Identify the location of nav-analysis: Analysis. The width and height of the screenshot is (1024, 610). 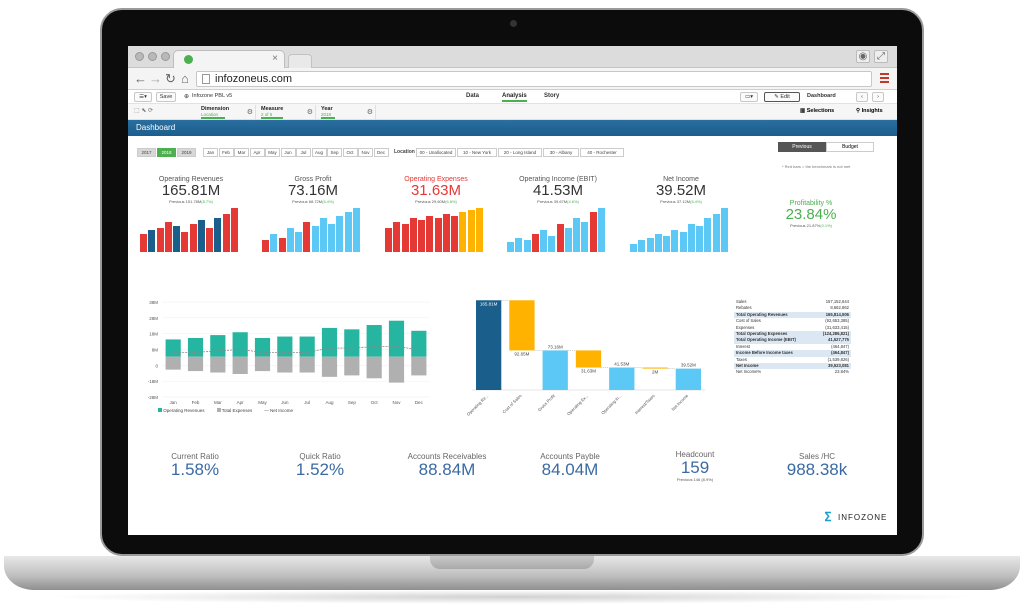
(514, 97).